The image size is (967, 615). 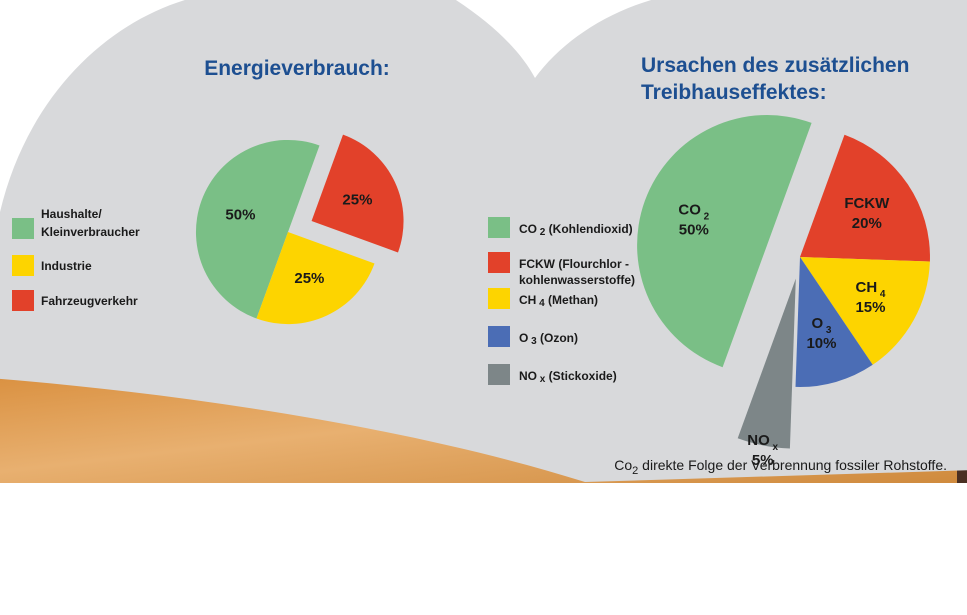 What do you see at coordinates (297, 68) in the screenshot?
I see `chart-title-energieverbrauch: Energieverbrauch:` at bounding box center [297, 68].